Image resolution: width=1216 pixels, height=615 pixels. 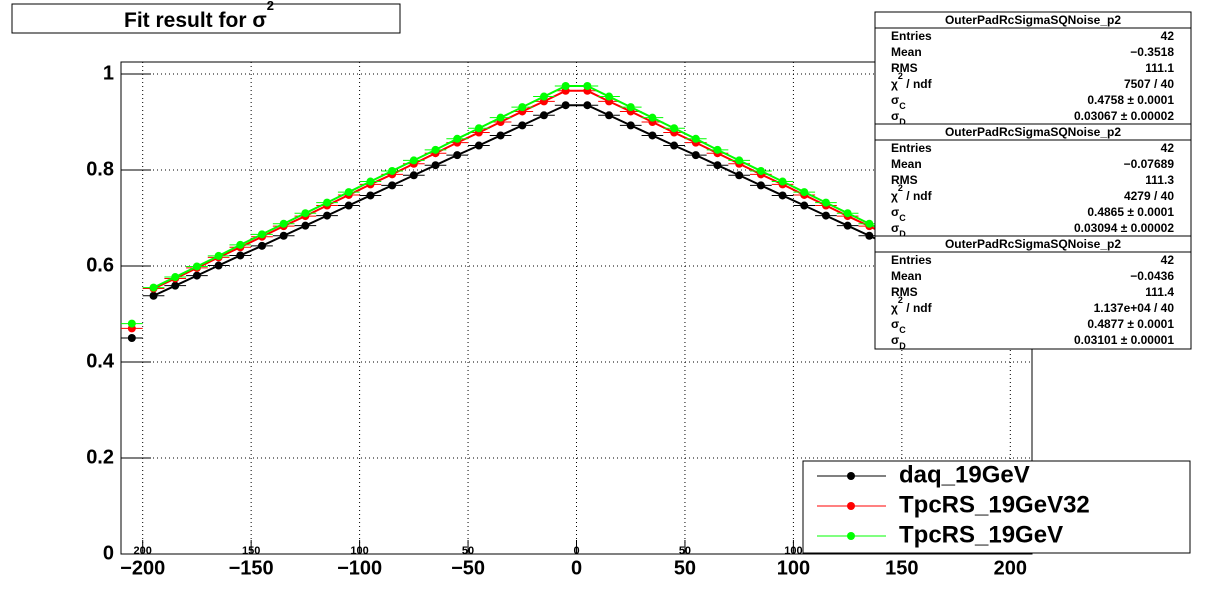 I want to click on stats-label-sub: C, so click(x=902, y=330).